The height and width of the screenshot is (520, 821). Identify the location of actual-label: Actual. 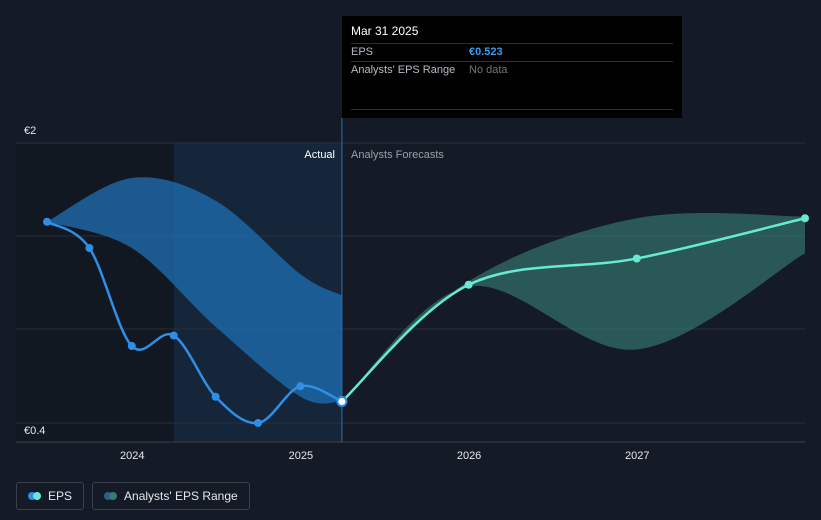
(319, 155).